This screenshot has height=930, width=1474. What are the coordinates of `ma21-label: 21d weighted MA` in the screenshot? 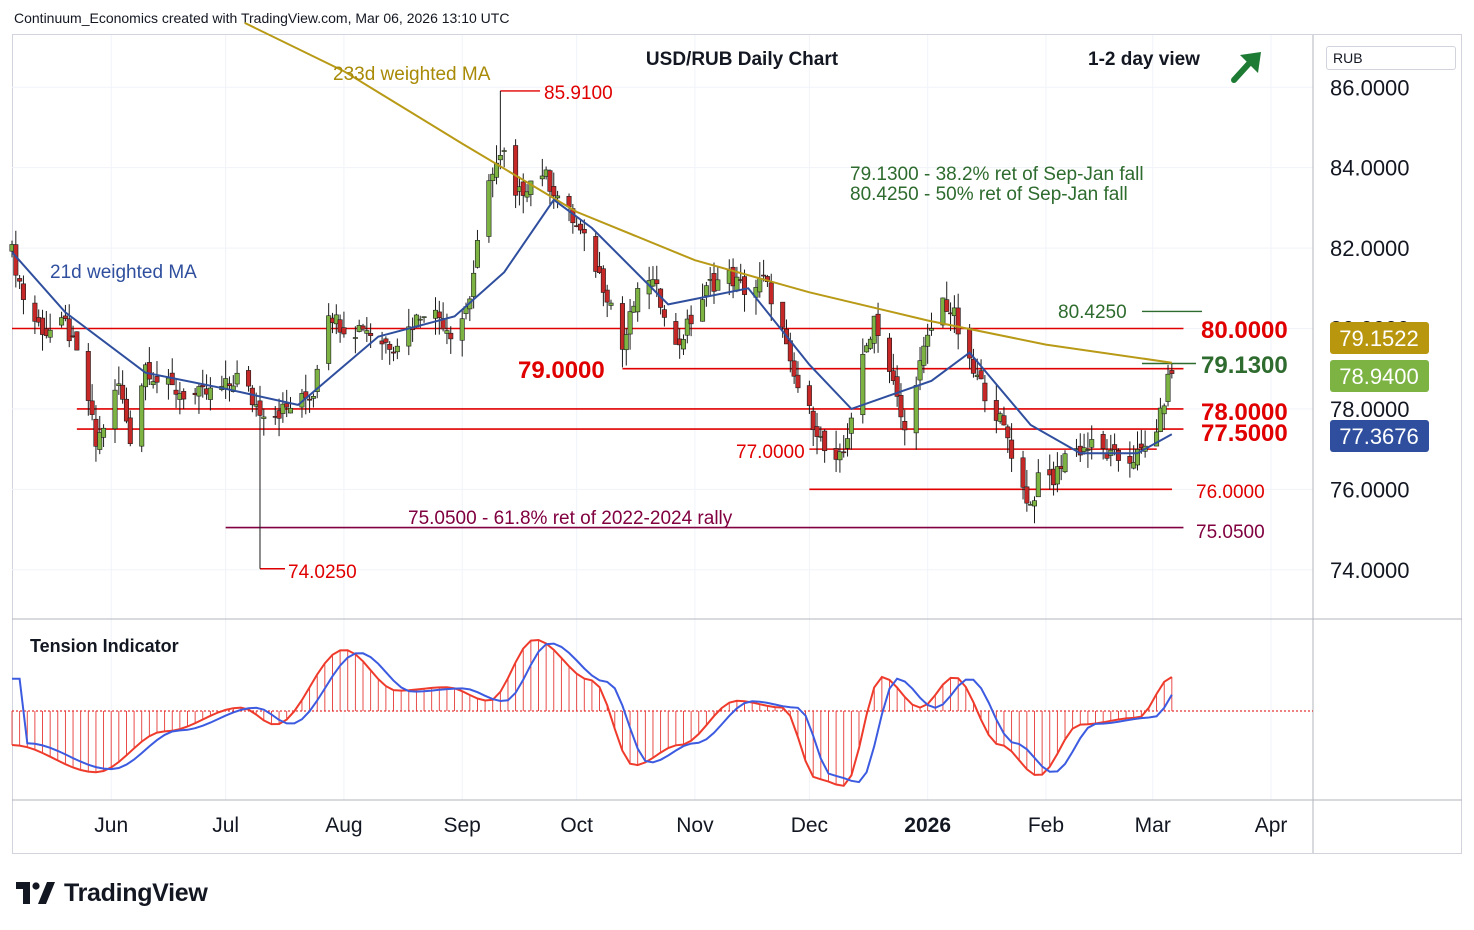 It's located at (123, 272).